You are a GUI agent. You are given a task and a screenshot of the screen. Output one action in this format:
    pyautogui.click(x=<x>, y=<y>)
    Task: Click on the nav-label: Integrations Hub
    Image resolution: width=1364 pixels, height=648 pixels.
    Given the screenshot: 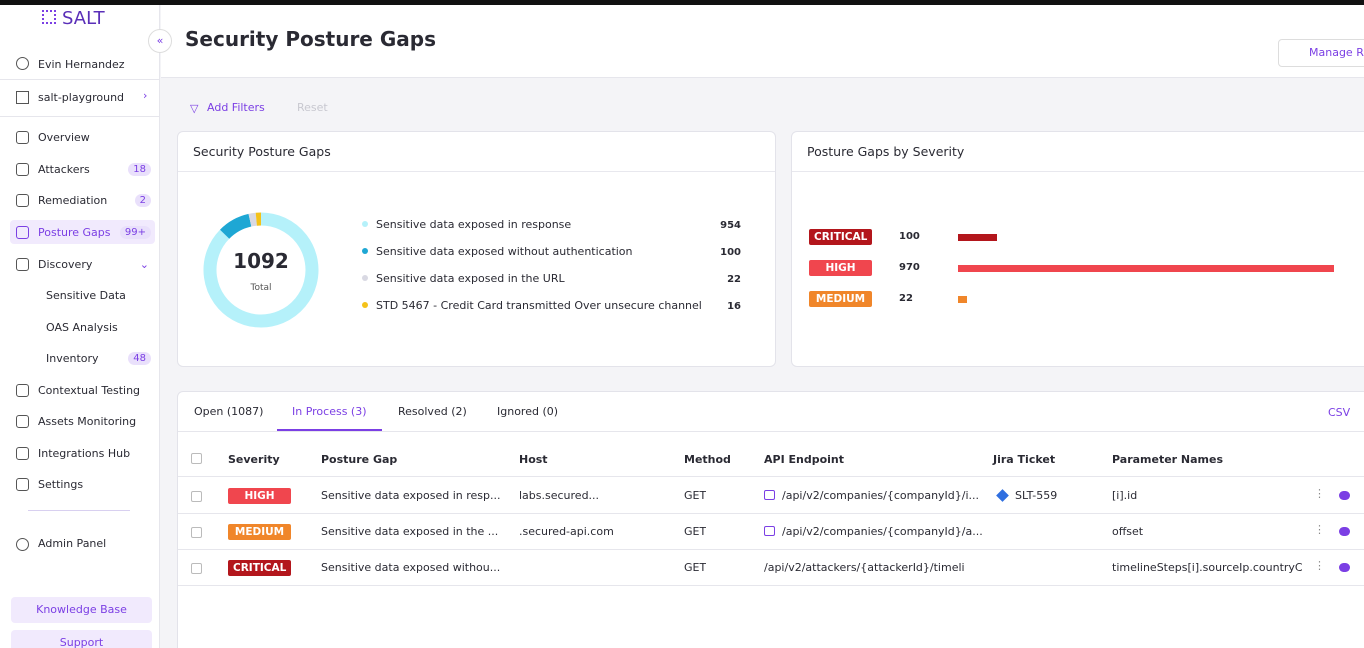 What is the action you would take?
    pyautogui.click(x=84, y=453)
    